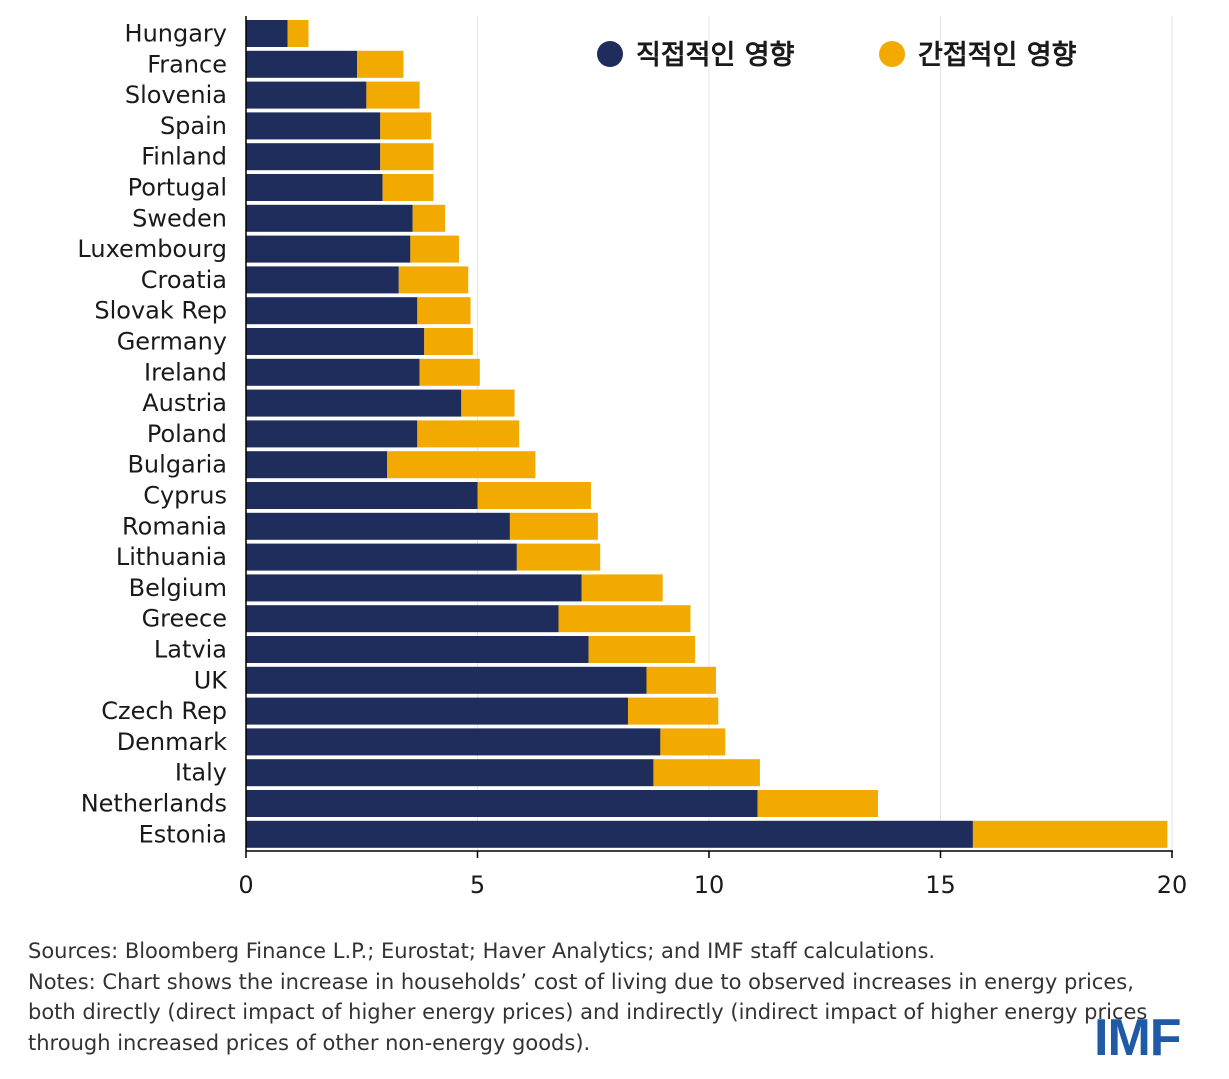 The image size is (1229, 1079). I want to click on bar-indirect-romania, so click(553, 526).